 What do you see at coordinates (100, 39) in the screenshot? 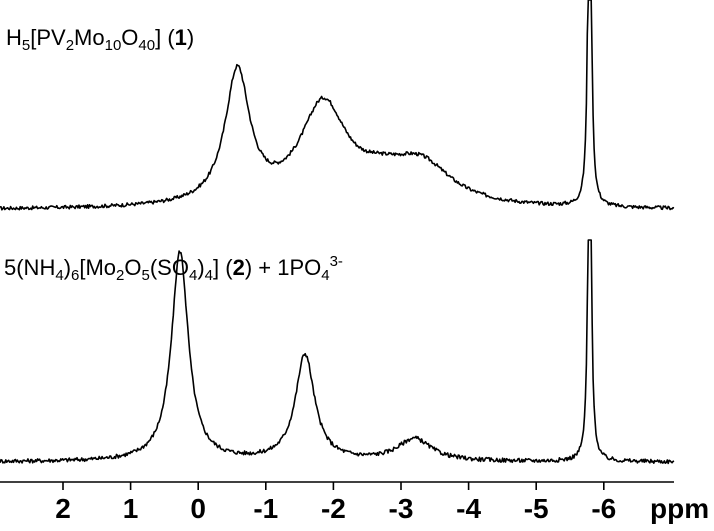
I see `series-label-1: H5[PV2Mo10O40] (1)` at bounding box center [100, 39].